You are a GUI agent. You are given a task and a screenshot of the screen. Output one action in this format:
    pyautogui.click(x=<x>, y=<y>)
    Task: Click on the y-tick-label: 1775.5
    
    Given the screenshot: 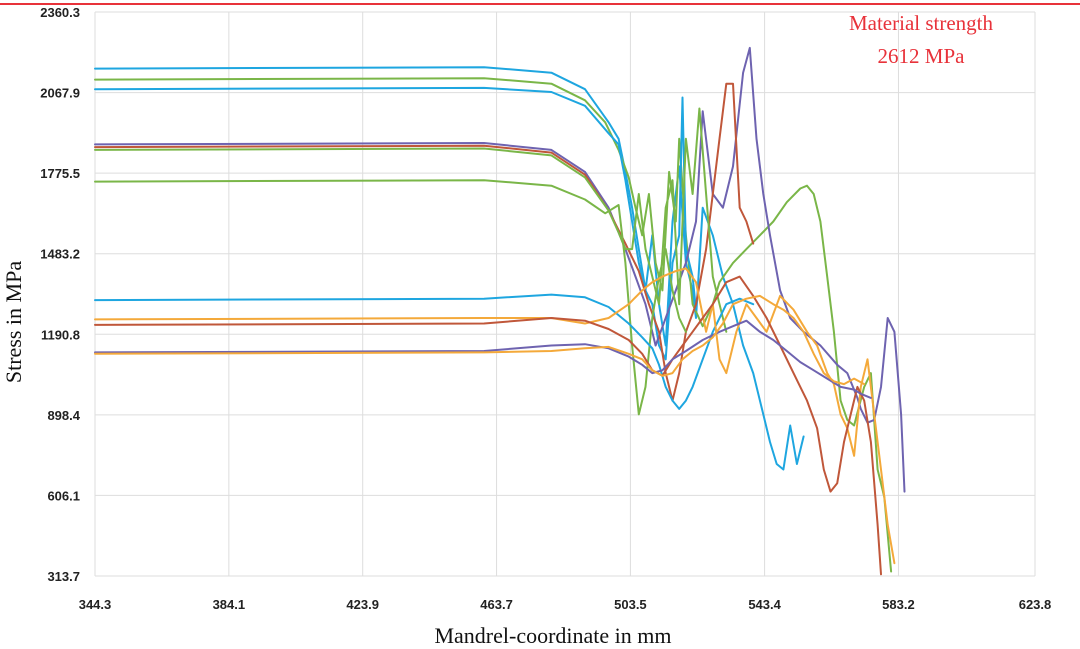 What is the action you would take?
    pyautogui.click(x=60, y=173)
    